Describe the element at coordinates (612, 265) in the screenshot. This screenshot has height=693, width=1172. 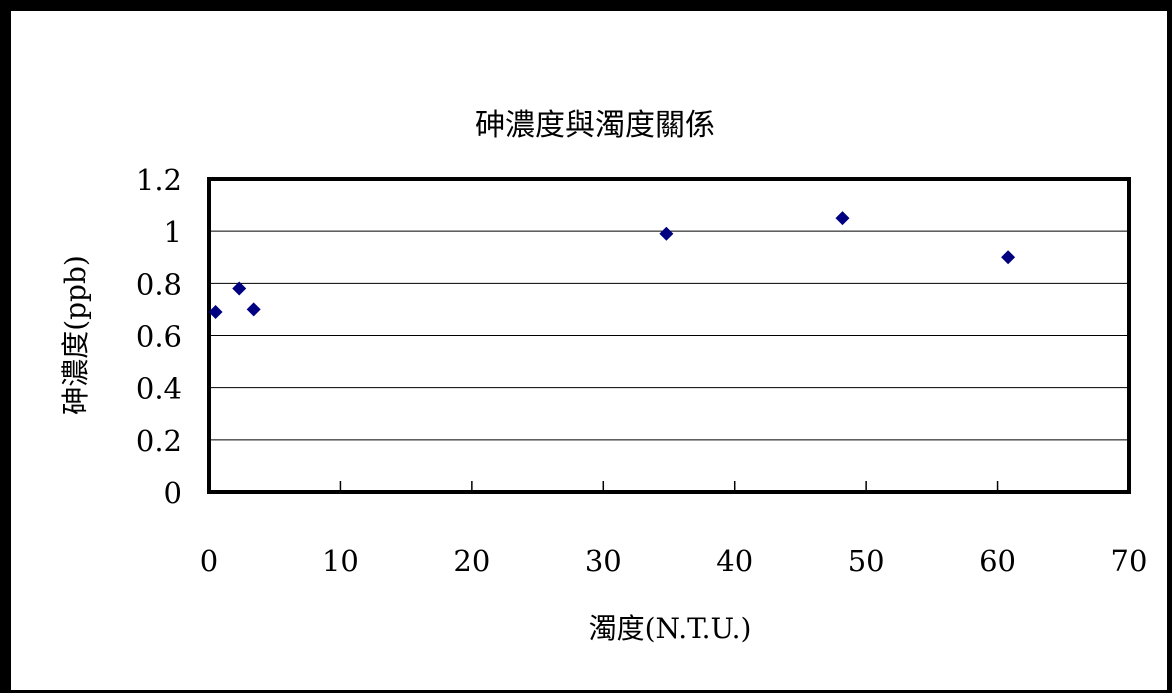
I see `data-points` at that location.